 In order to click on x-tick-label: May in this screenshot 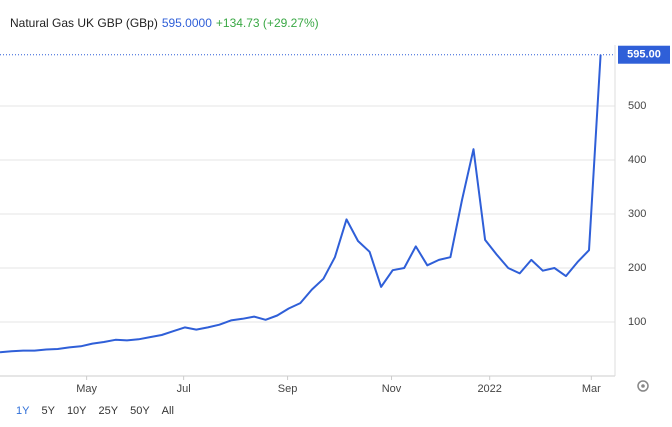, I will do `click(86, 389)`.